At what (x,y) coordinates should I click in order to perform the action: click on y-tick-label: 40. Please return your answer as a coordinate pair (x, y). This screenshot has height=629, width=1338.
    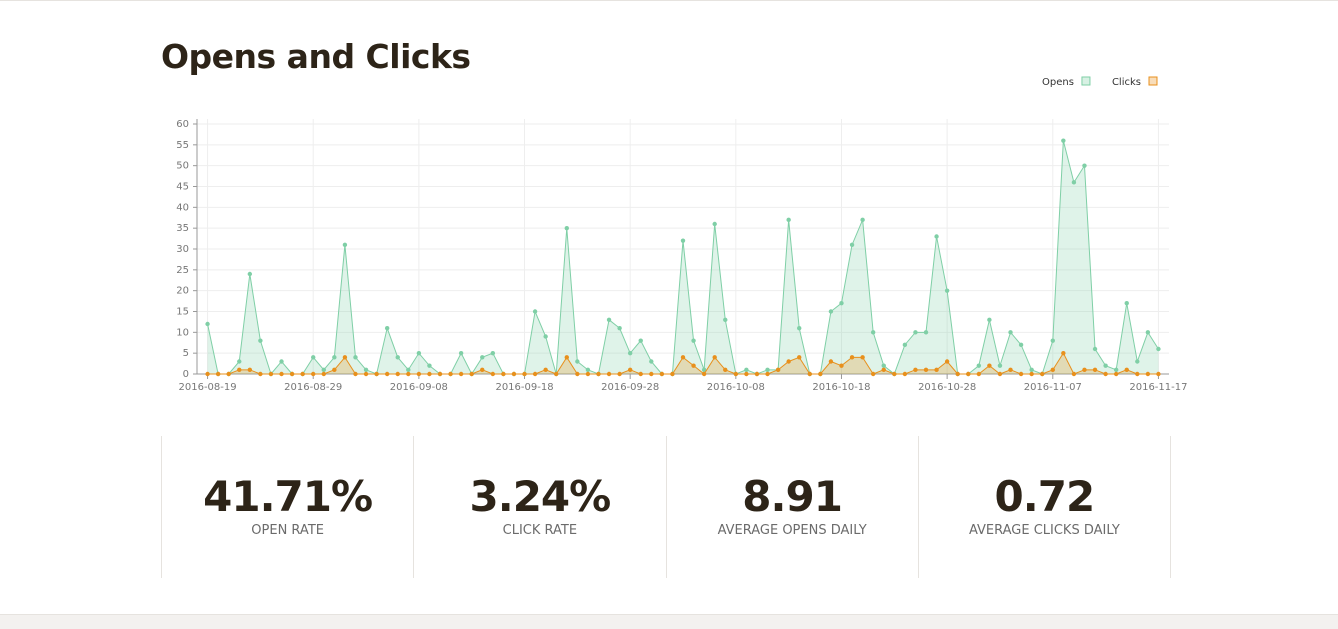
    Looking at the image, I should click on (182, 207).